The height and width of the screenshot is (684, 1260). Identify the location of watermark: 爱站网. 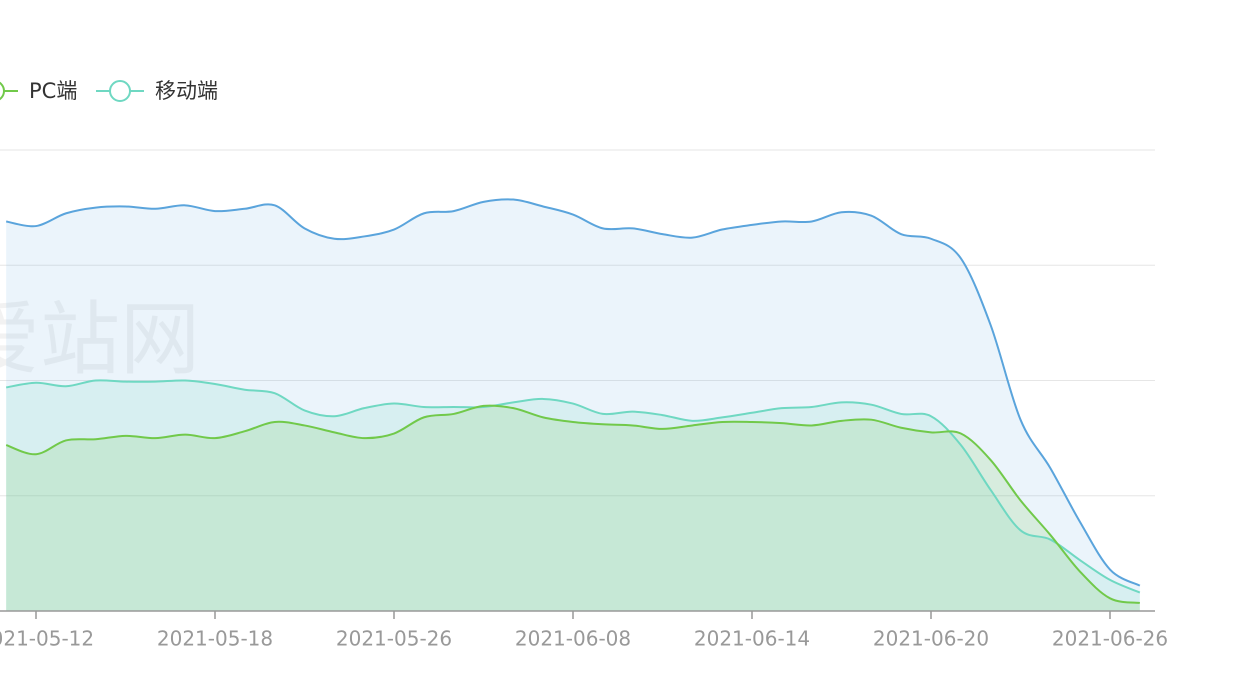
(100, 339).